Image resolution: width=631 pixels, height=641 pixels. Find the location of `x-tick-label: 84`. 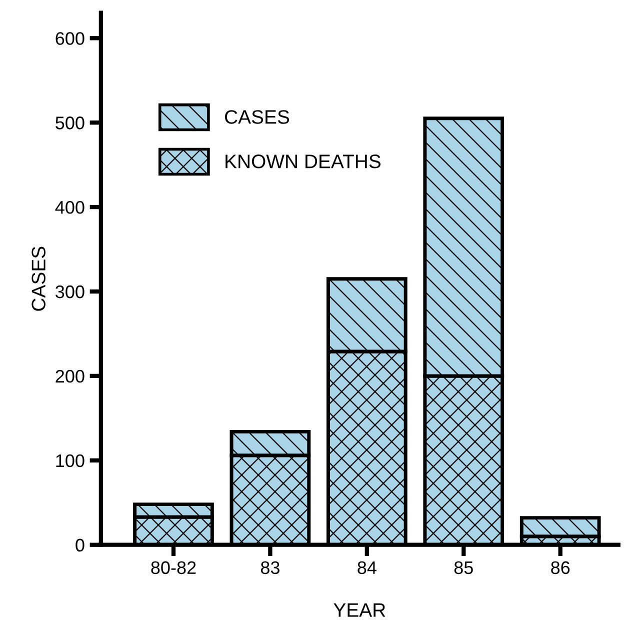

x-tick-label: 84 is located at coordinates (367, 567).